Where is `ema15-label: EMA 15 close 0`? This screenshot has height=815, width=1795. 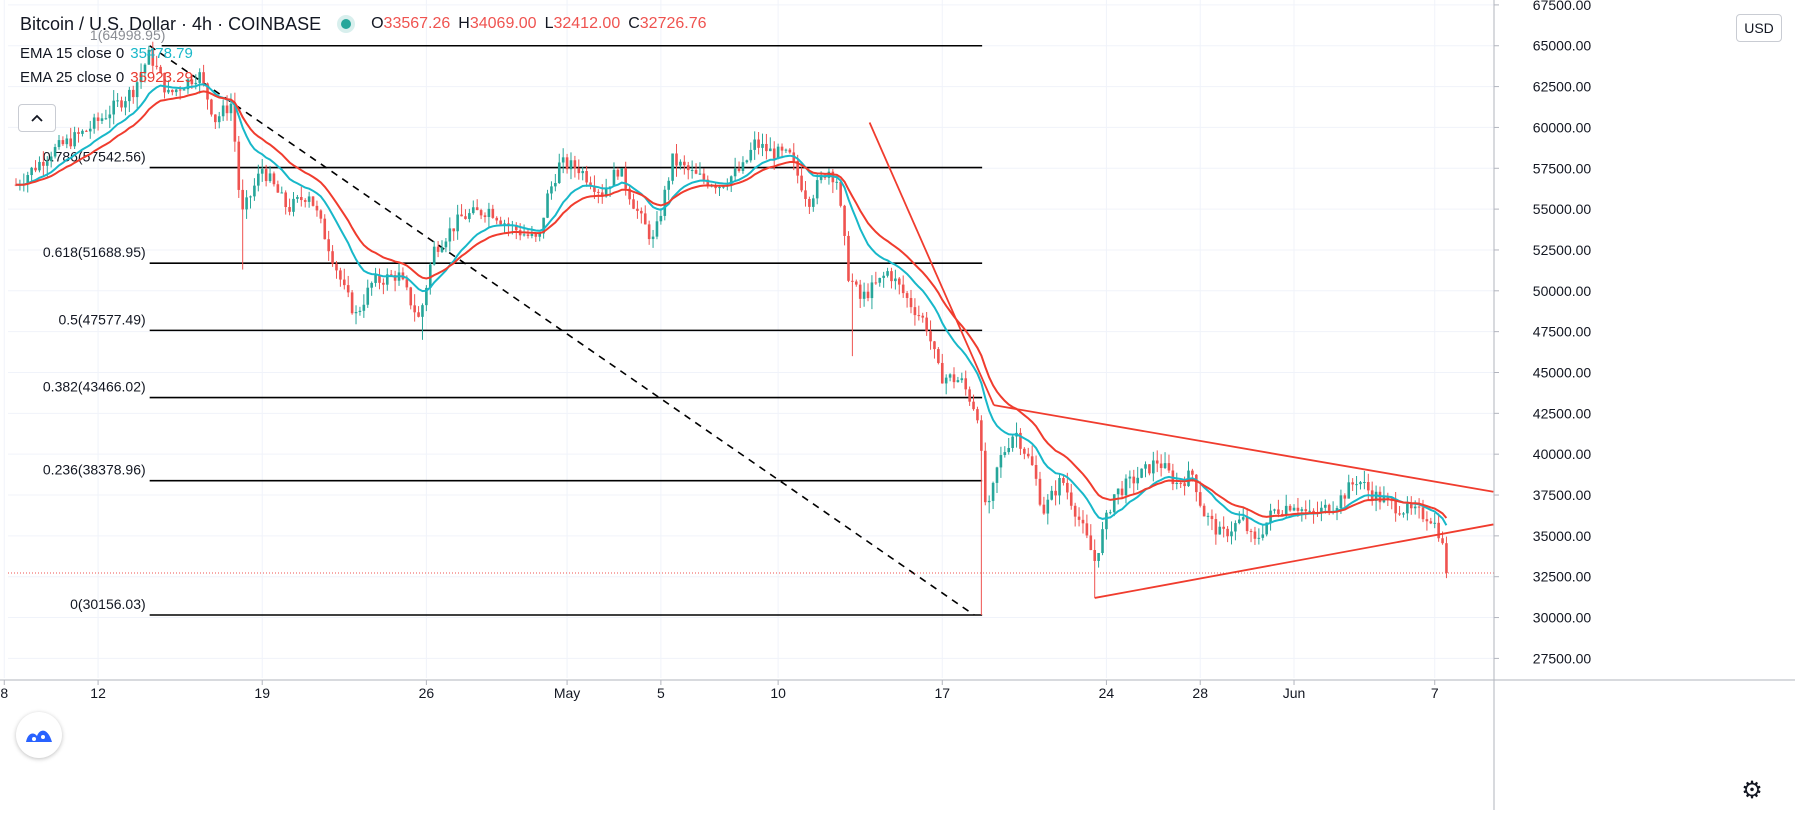 ema15-label: EMA 15 close 0 is located at coordinates (72, 53).